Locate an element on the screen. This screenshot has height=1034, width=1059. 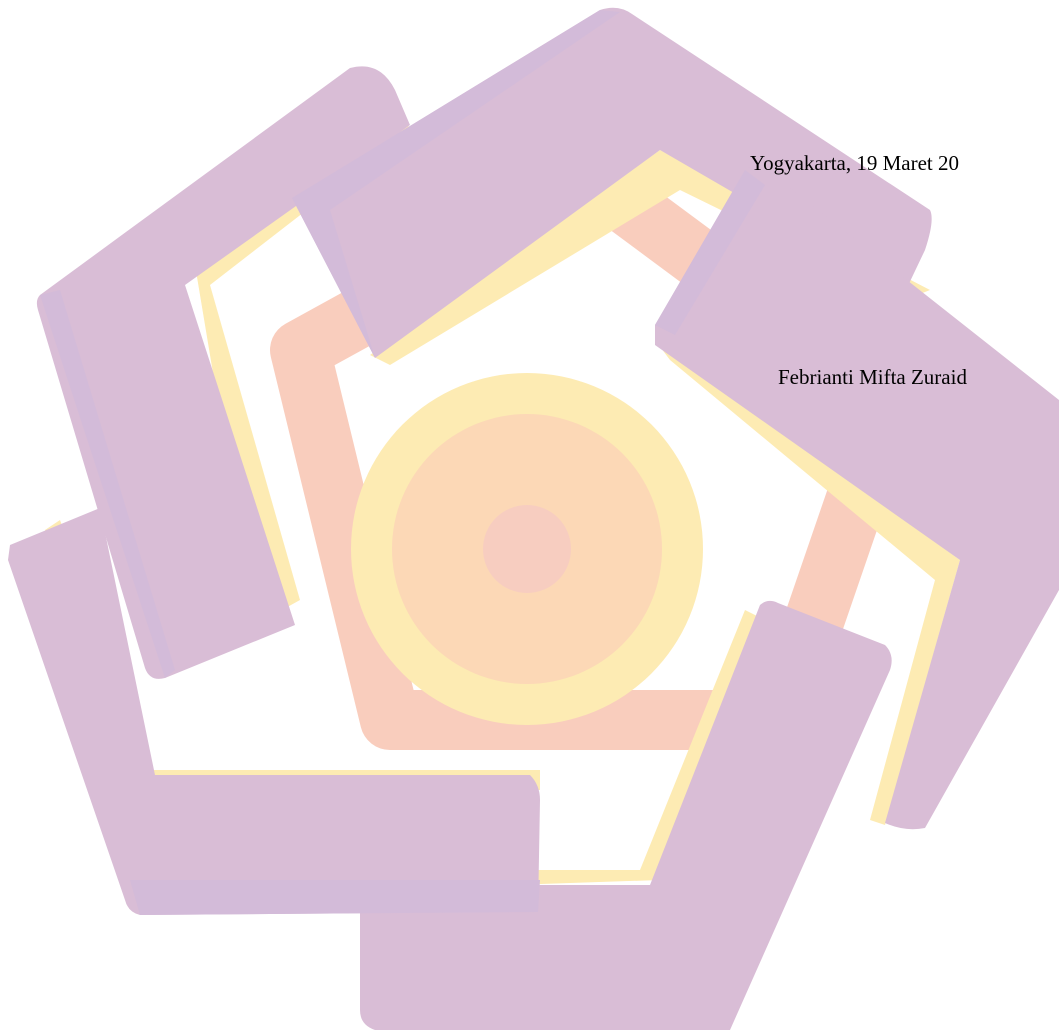
blade-shade-right is located at coordinates (710, 252).